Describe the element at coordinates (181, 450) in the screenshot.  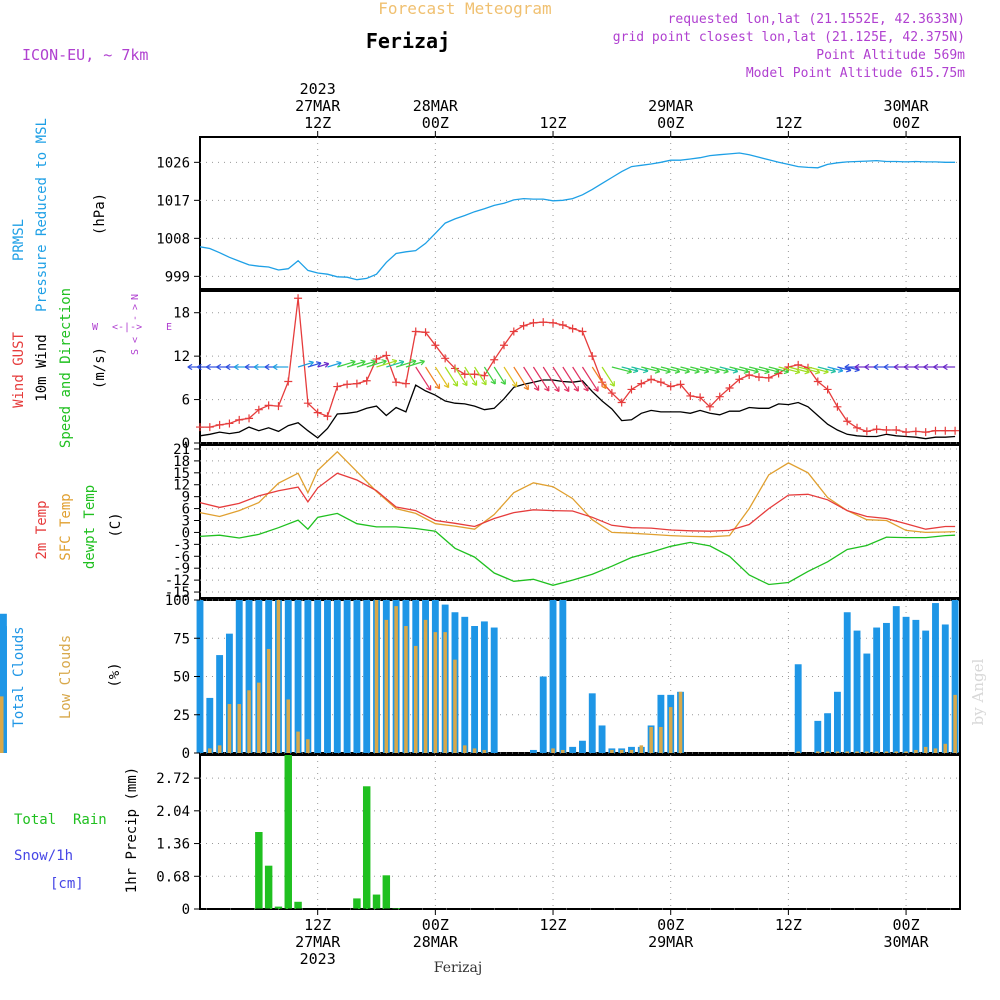
I see `y-tick-label: 21` at that location.